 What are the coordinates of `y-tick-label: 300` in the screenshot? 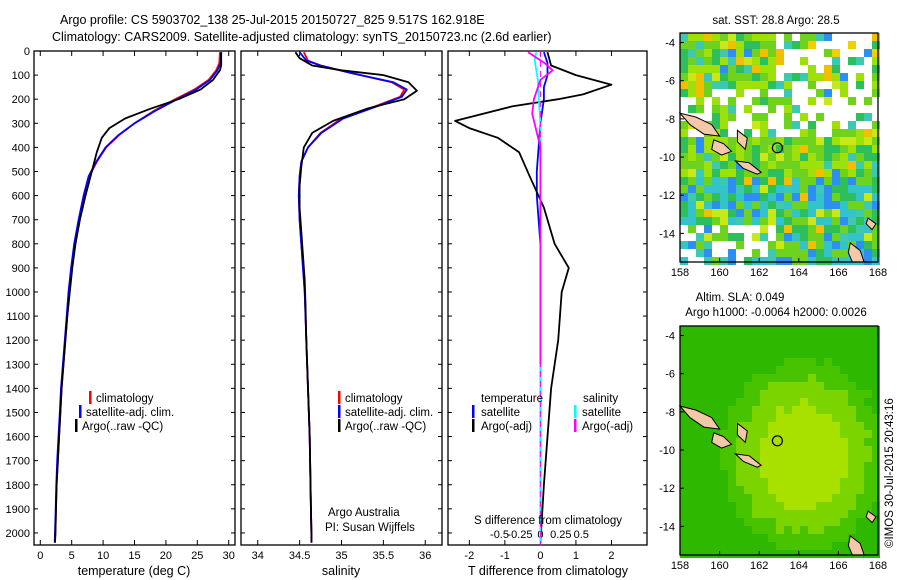 It's located at (21, 124).